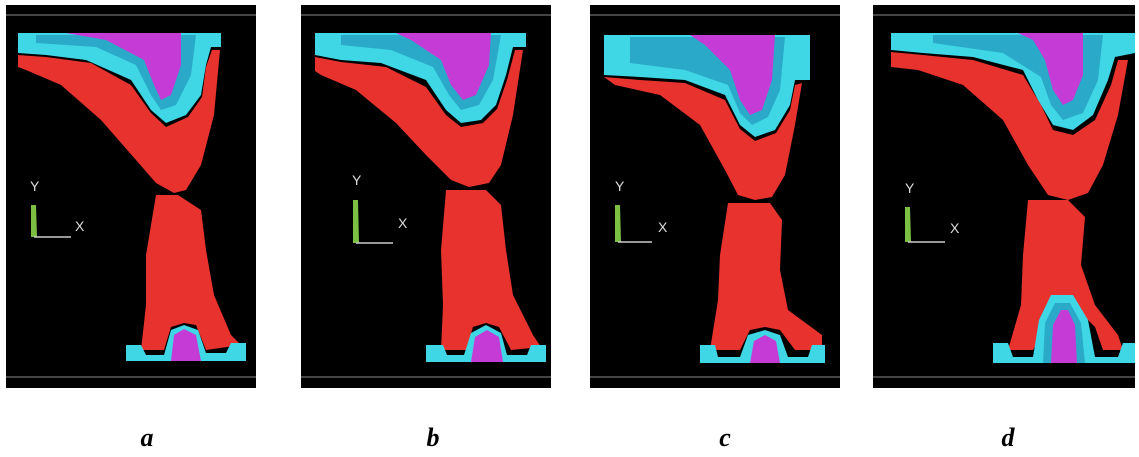  I want to click on caption-d: d, so click(1008, 437).